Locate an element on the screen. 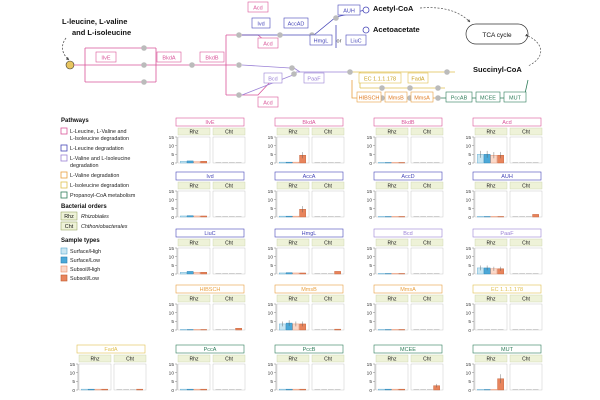 The image size is (600, 400). panel-ec-1-1-1-178: EC 1.1.1.178 Rhz Cht 0 5 10 15 is located at coordinates (504, 309).